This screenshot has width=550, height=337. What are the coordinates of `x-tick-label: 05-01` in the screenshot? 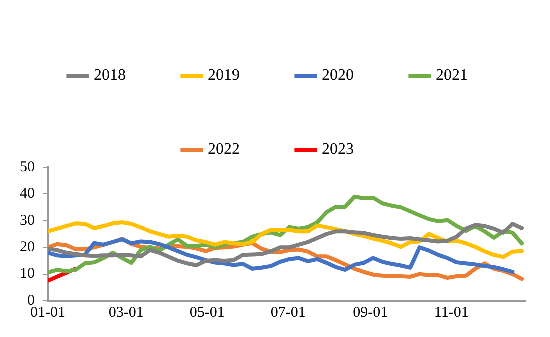 It's located at (207, 312).